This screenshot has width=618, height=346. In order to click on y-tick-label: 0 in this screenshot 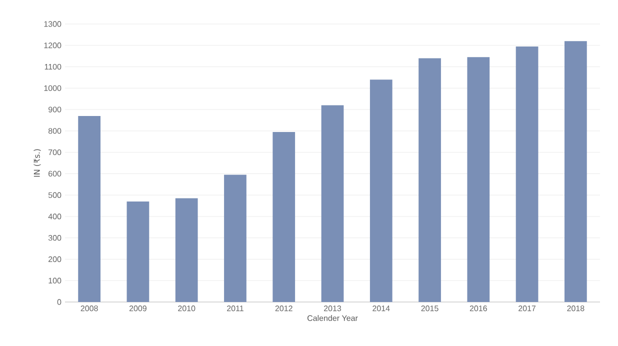, I will do `click(59, 302)`.